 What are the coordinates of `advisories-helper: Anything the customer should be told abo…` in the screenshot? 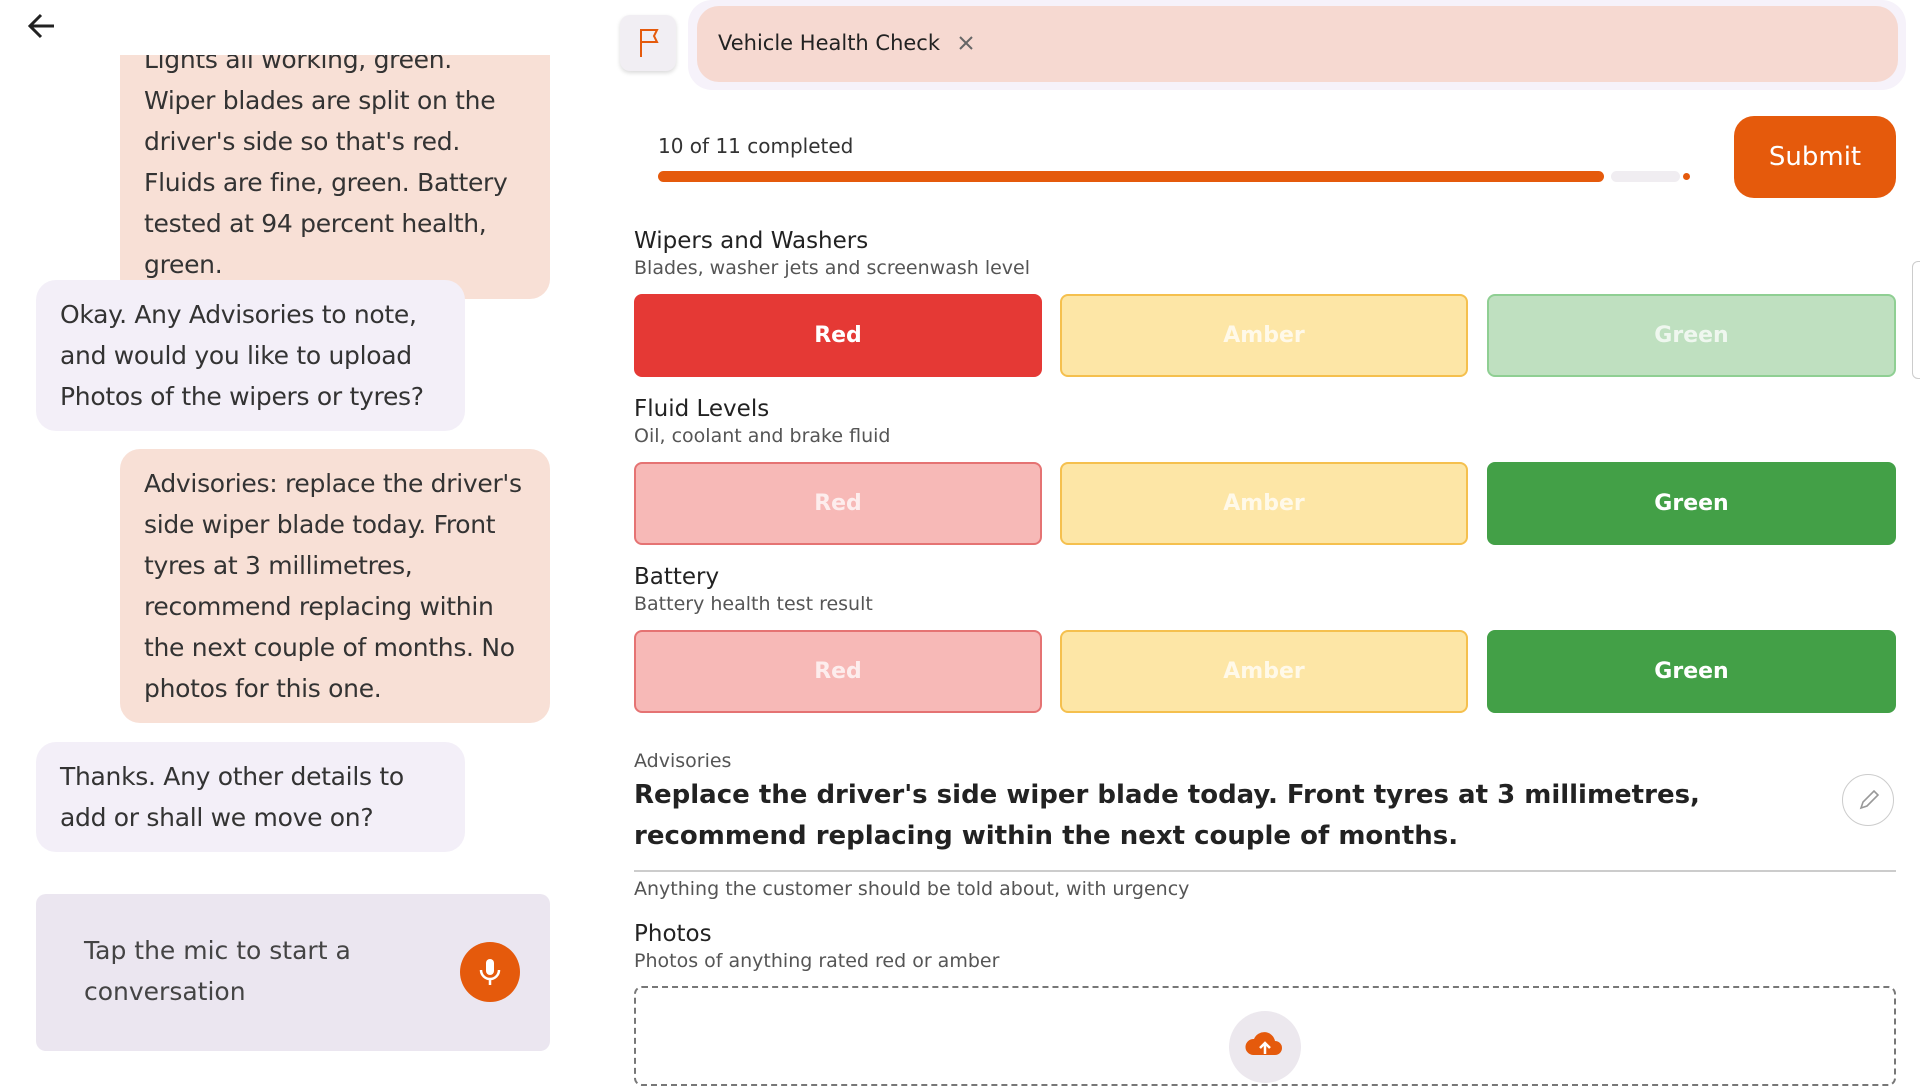 It's located at (912, 889).